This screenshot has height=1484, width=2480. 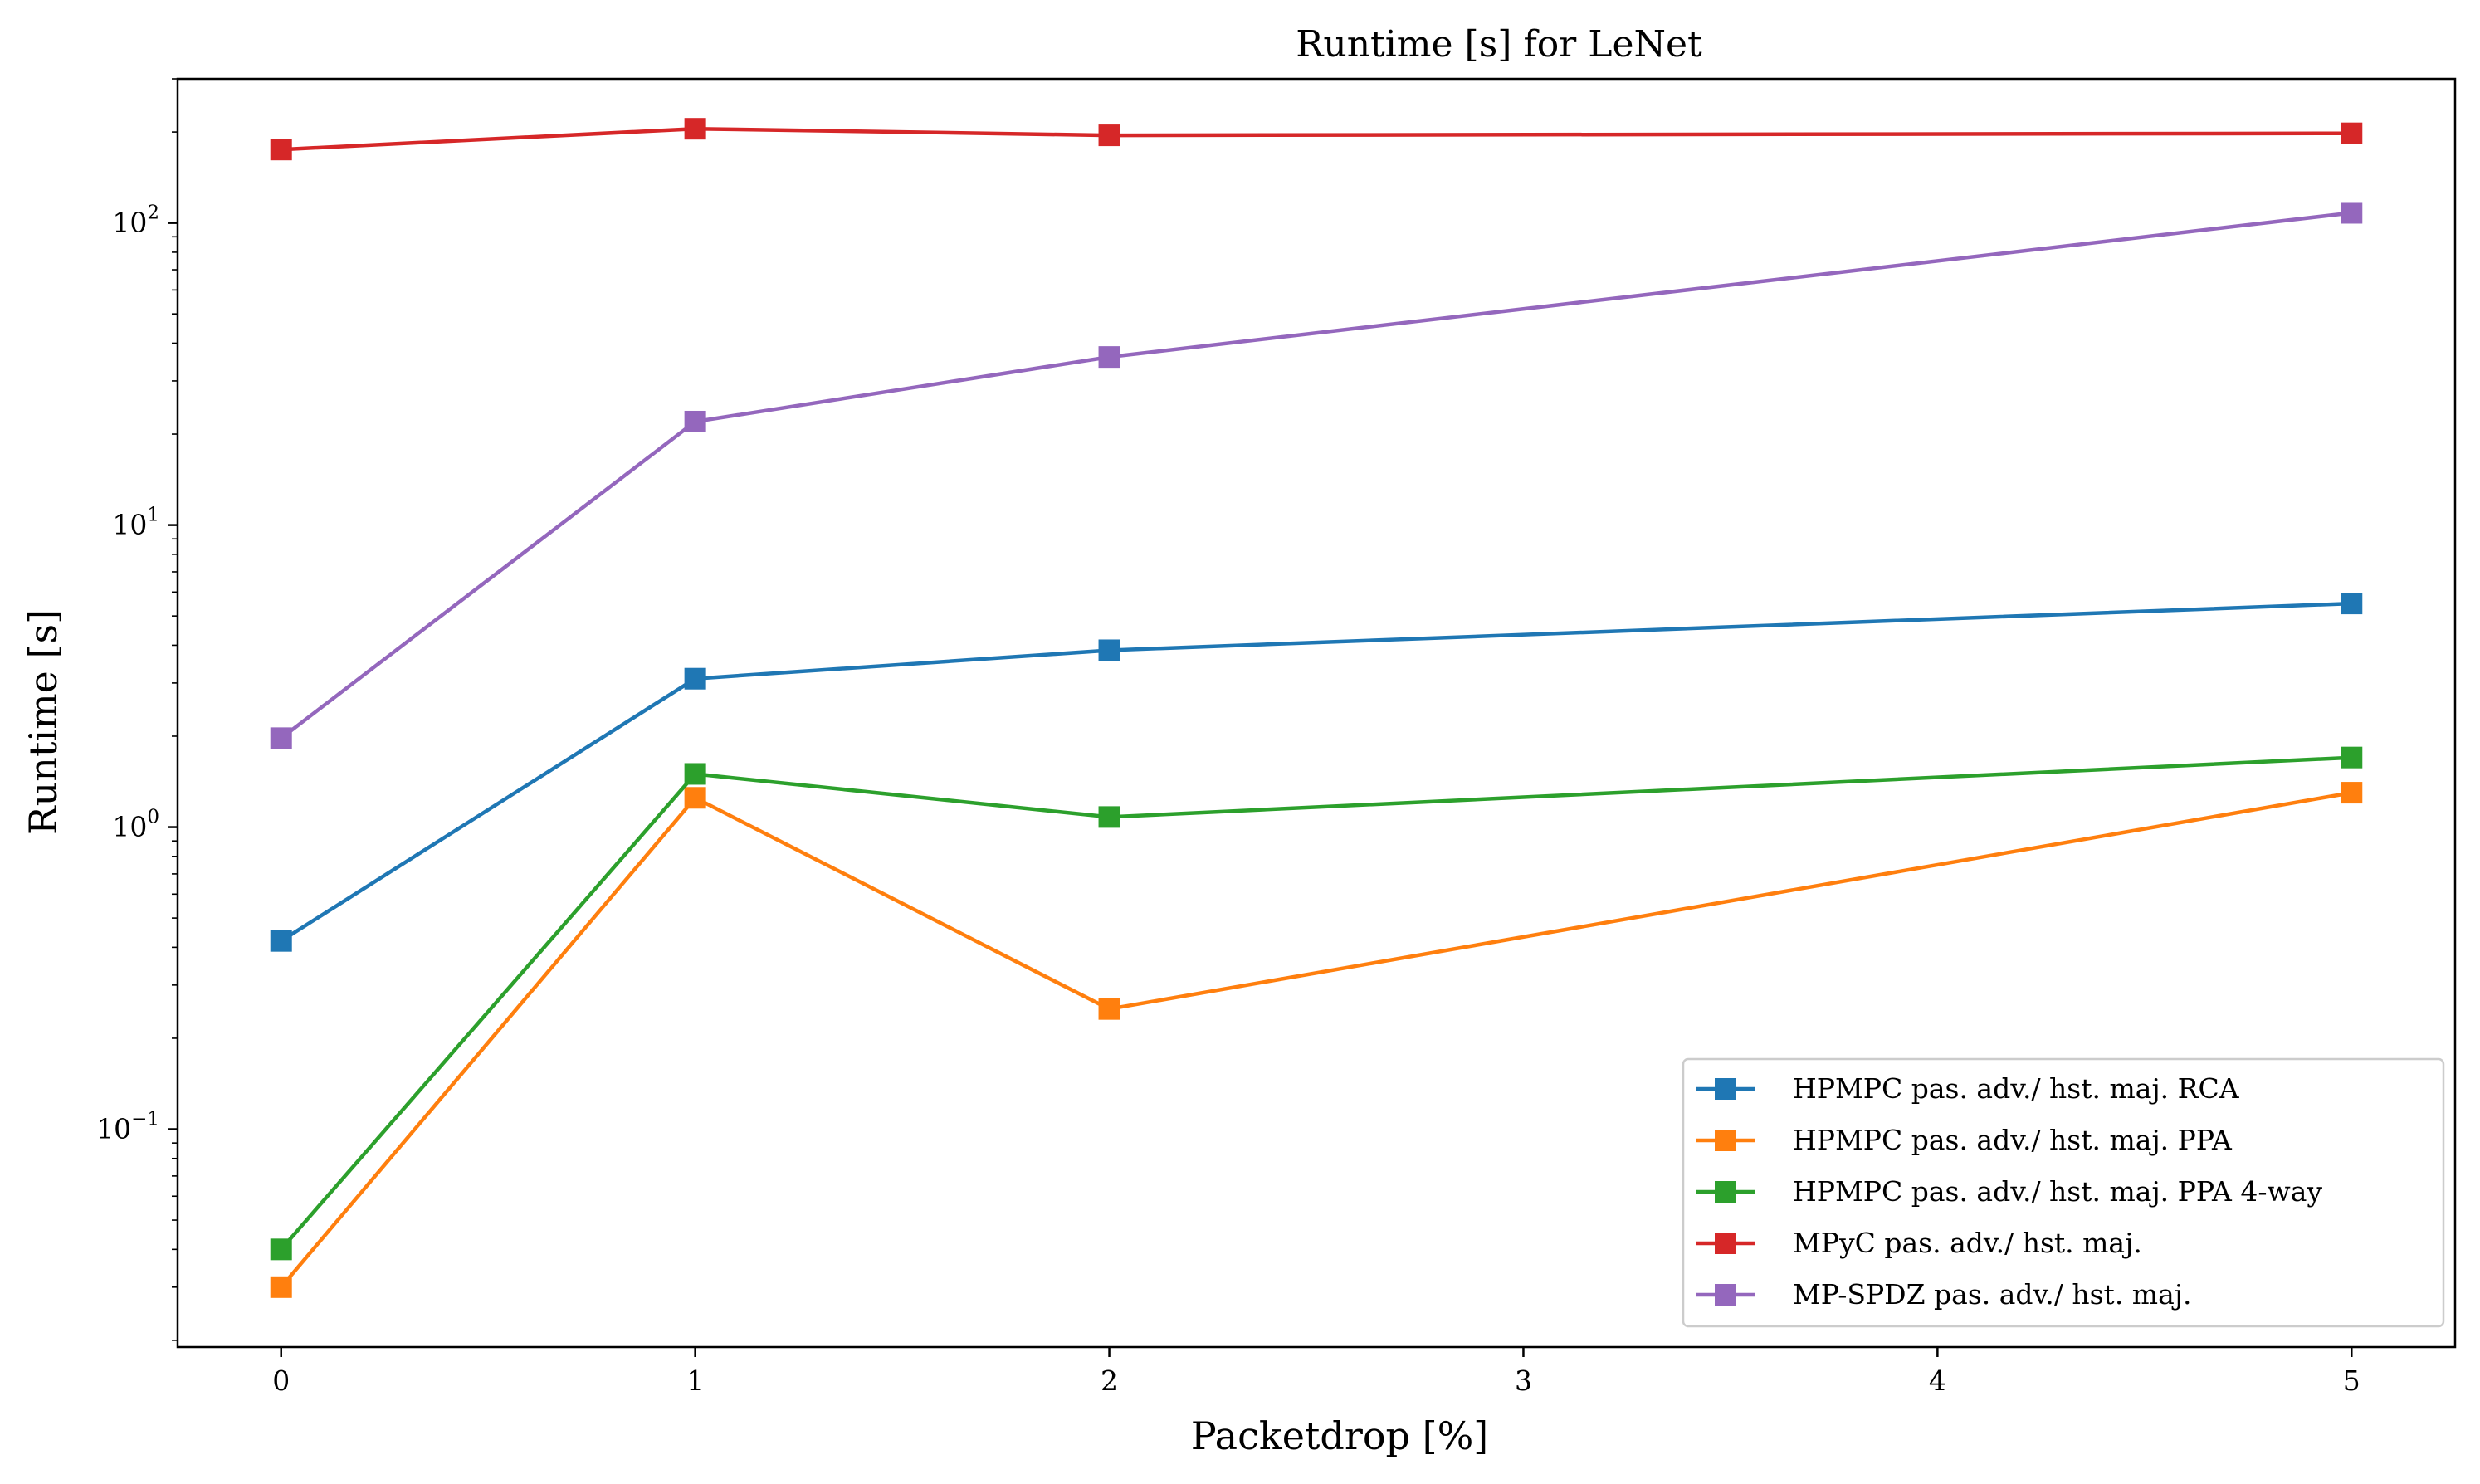 What do you see at coordinates (127, 1127) in the screenshot?
I see `y-tick-label: 10⁻¹` at bounding box center [127, 1127].